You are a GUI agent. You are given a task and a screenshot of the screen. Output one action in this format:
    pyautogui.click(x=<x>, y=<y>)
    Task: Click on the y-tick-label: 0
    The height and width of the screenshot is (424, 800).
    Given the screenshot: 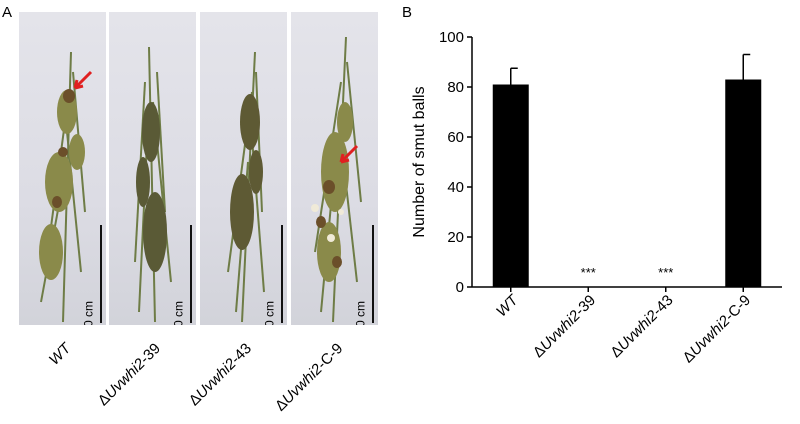 What is the action you would take?
    pyautogui.click(x=460, y=287)
    